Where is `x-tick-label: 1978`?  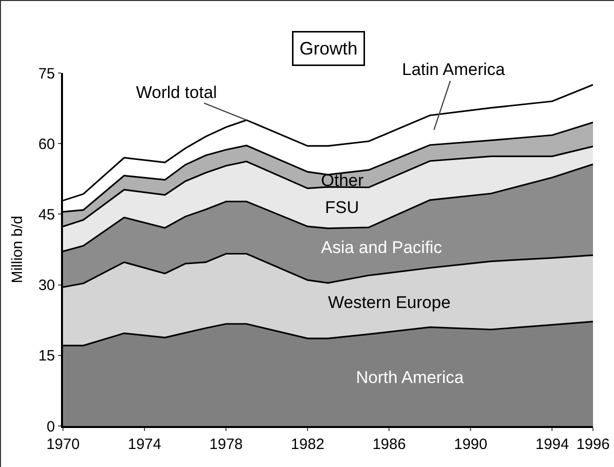
x-tick-label: 1978 is located at coordinates (226, 444).